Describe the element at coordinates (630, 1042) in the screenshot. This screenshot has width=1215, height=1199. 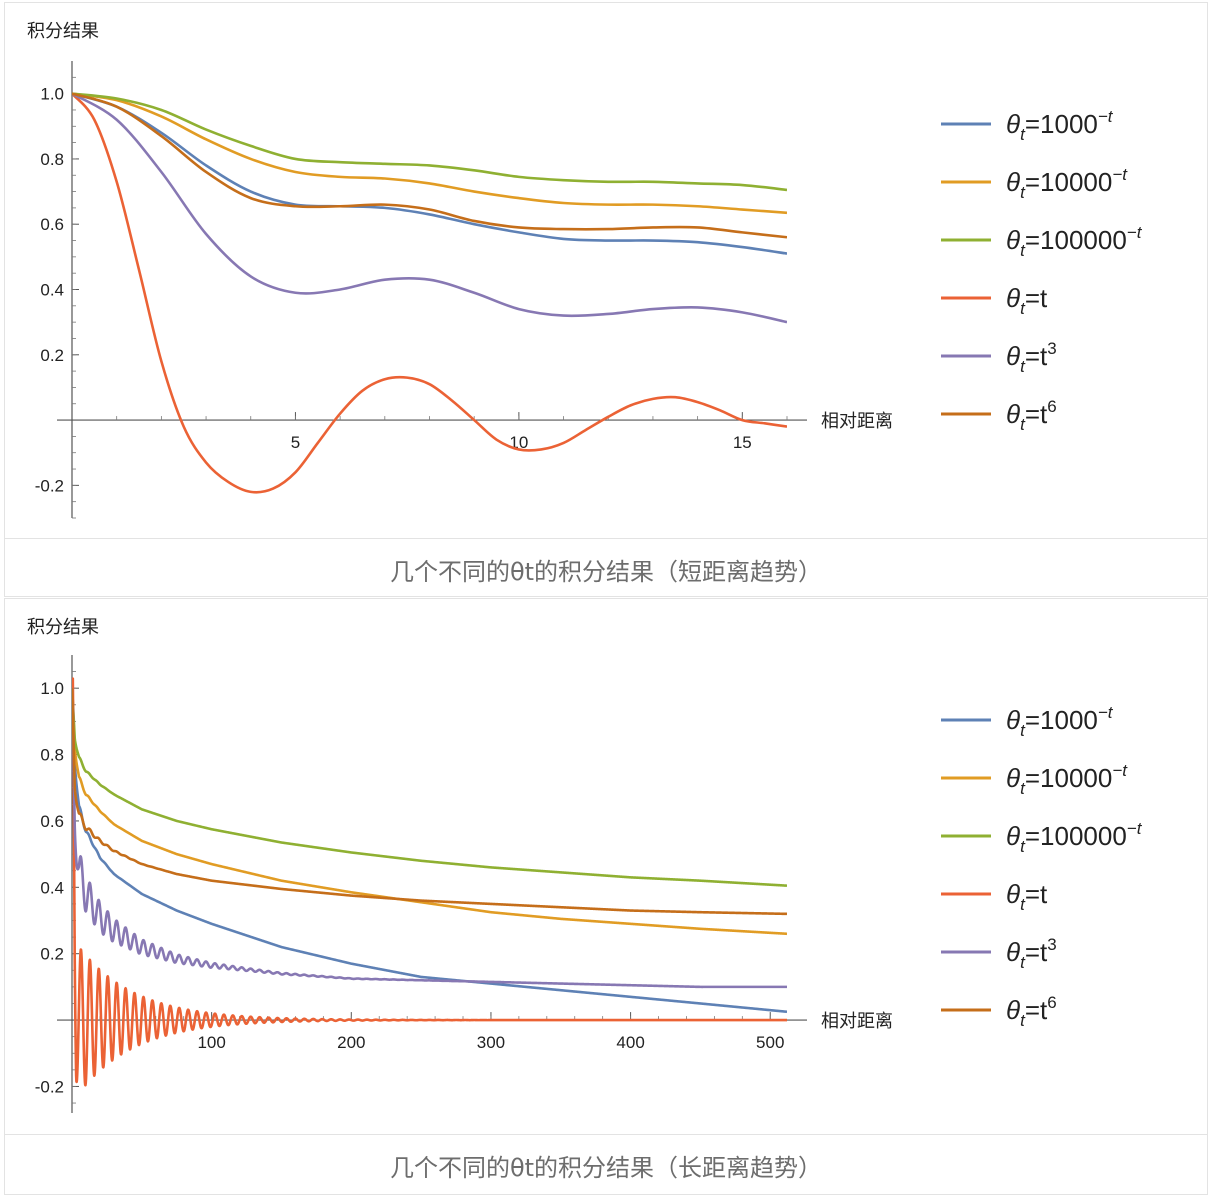
I see `x-tick-label: 400` at that location.